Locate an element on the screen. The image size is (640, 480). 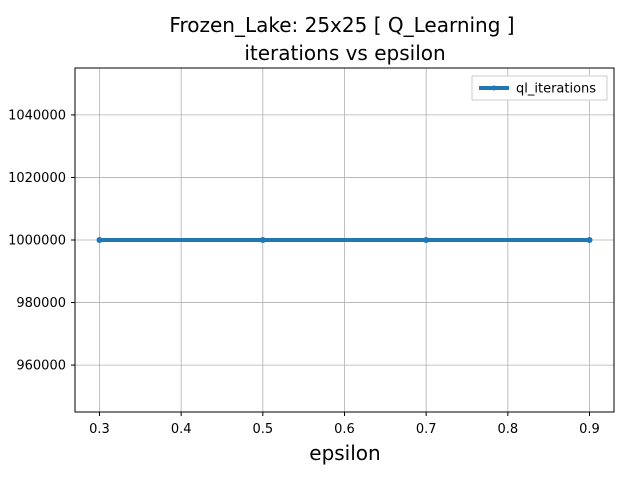
x-tick-label: 0.4 is located at coordinates (181, 429).